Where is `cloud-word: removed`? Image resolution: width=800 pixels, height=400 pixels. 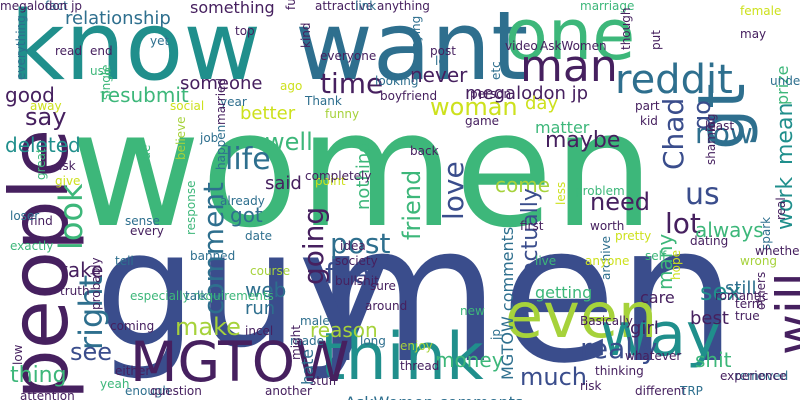 cloud-word: removed is located at coordinates (762, 376).